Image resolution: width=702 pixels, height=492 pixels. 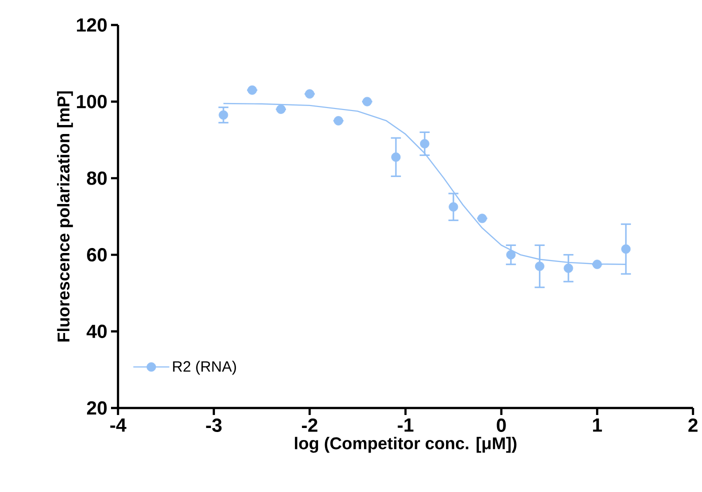 I want to click on y-tick-label: 40, so click(x=96, y=331).